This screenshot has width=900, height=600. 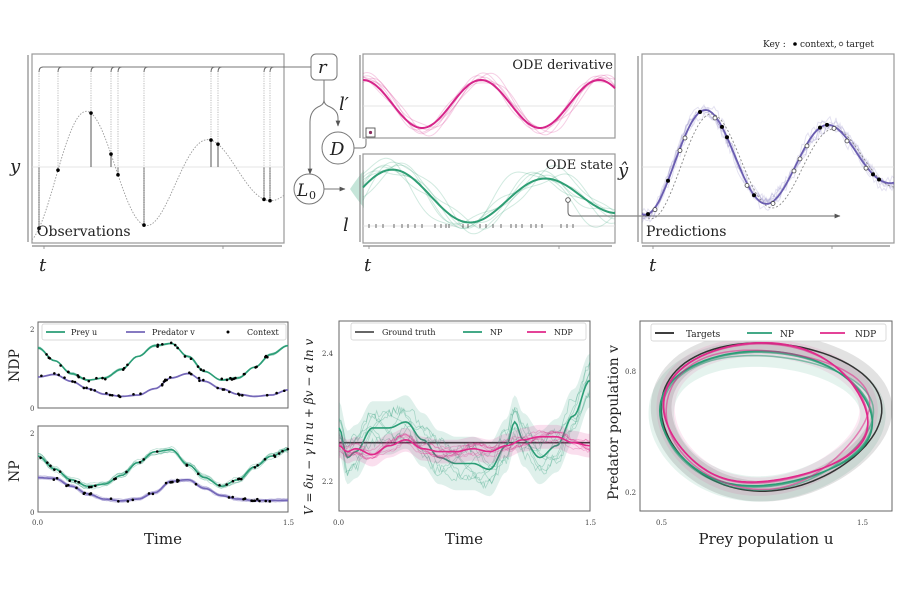 I want to click on phase-xtick-1.5: 1.5, so click(x=862, y=523).